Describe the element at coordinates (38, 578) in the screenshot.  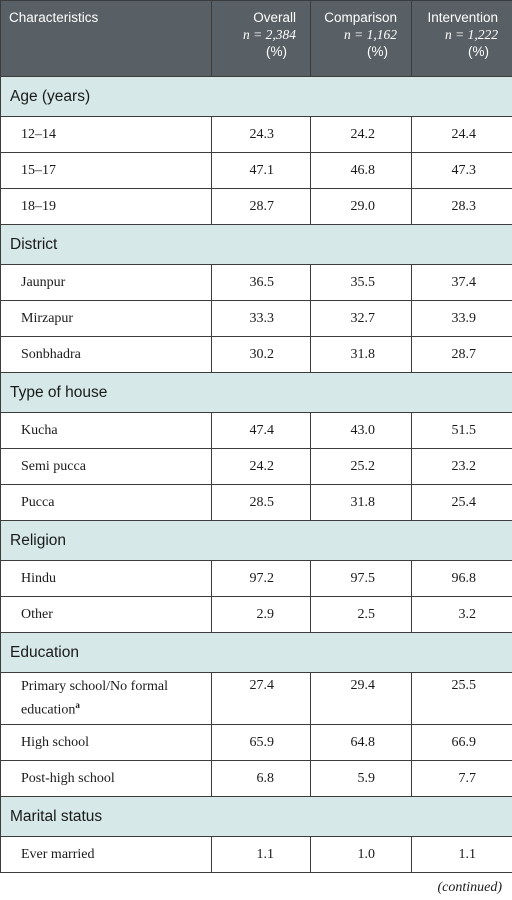
I see `row-label: Hindu` at that location.